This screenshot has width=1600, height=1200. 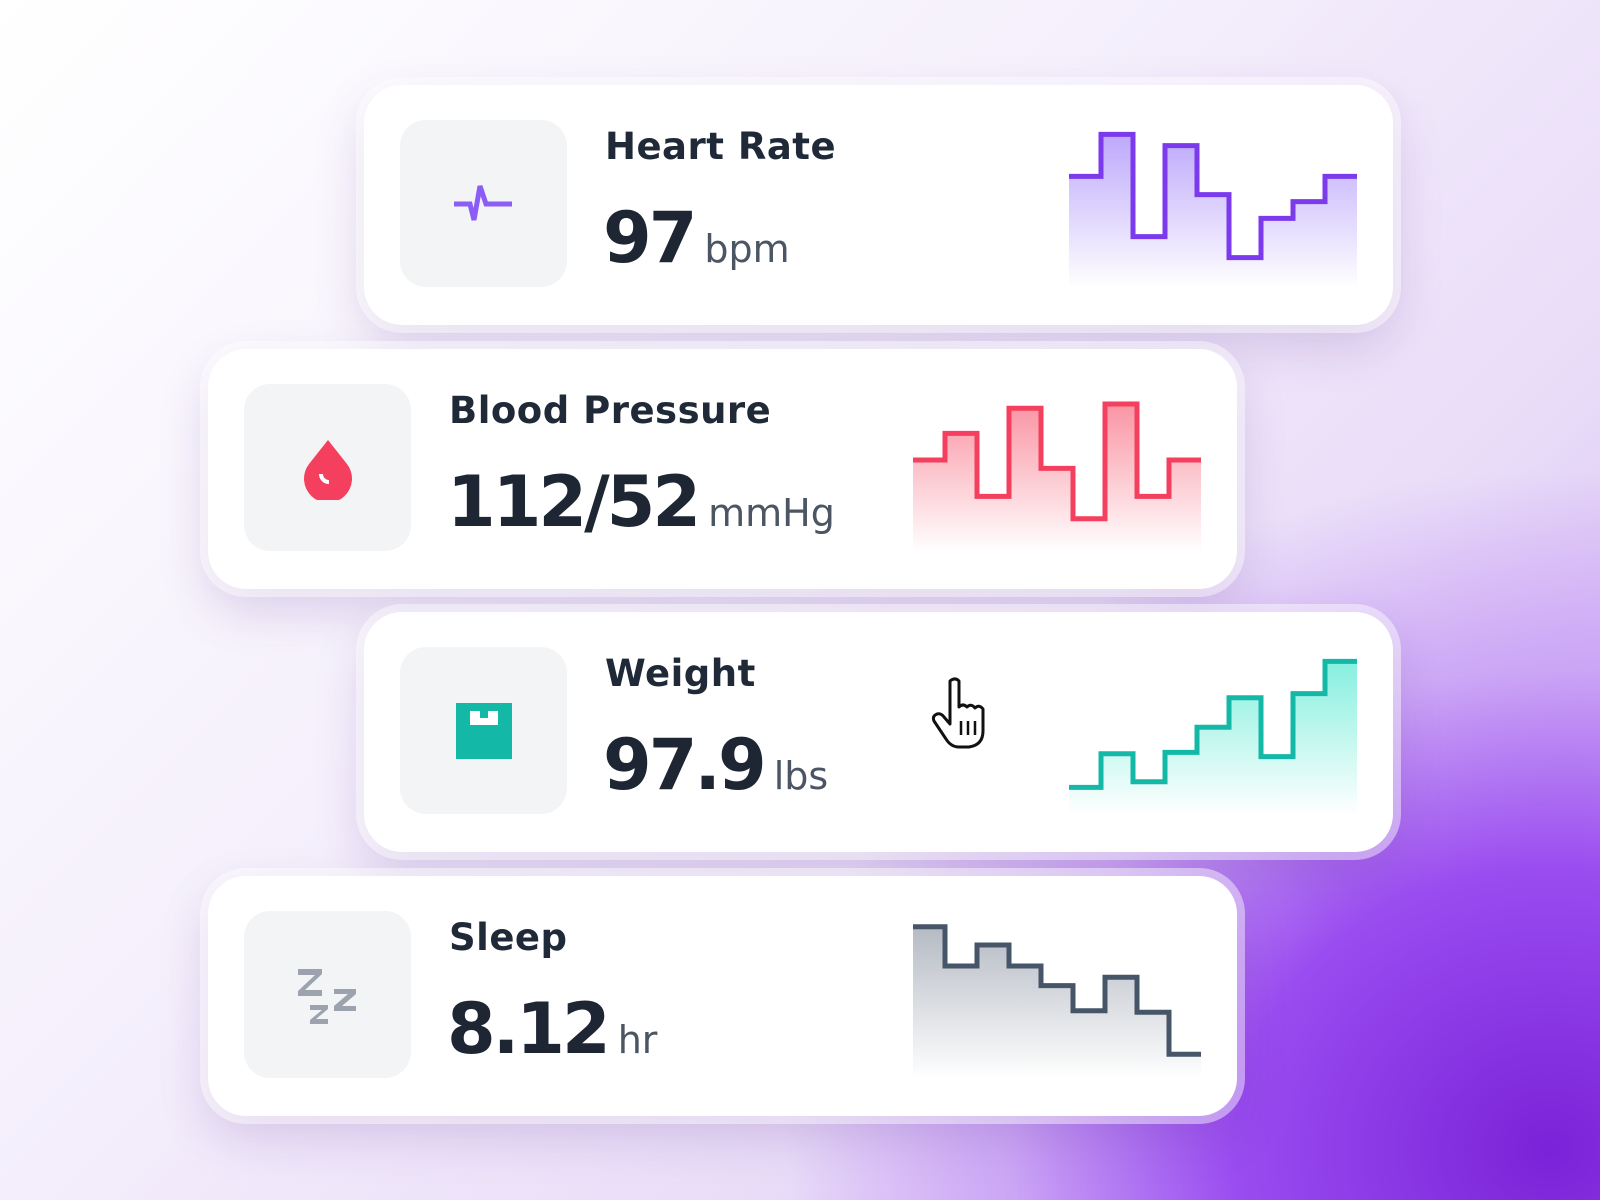 I want to click on card-value: 112/52, so click(x=574, y=502).